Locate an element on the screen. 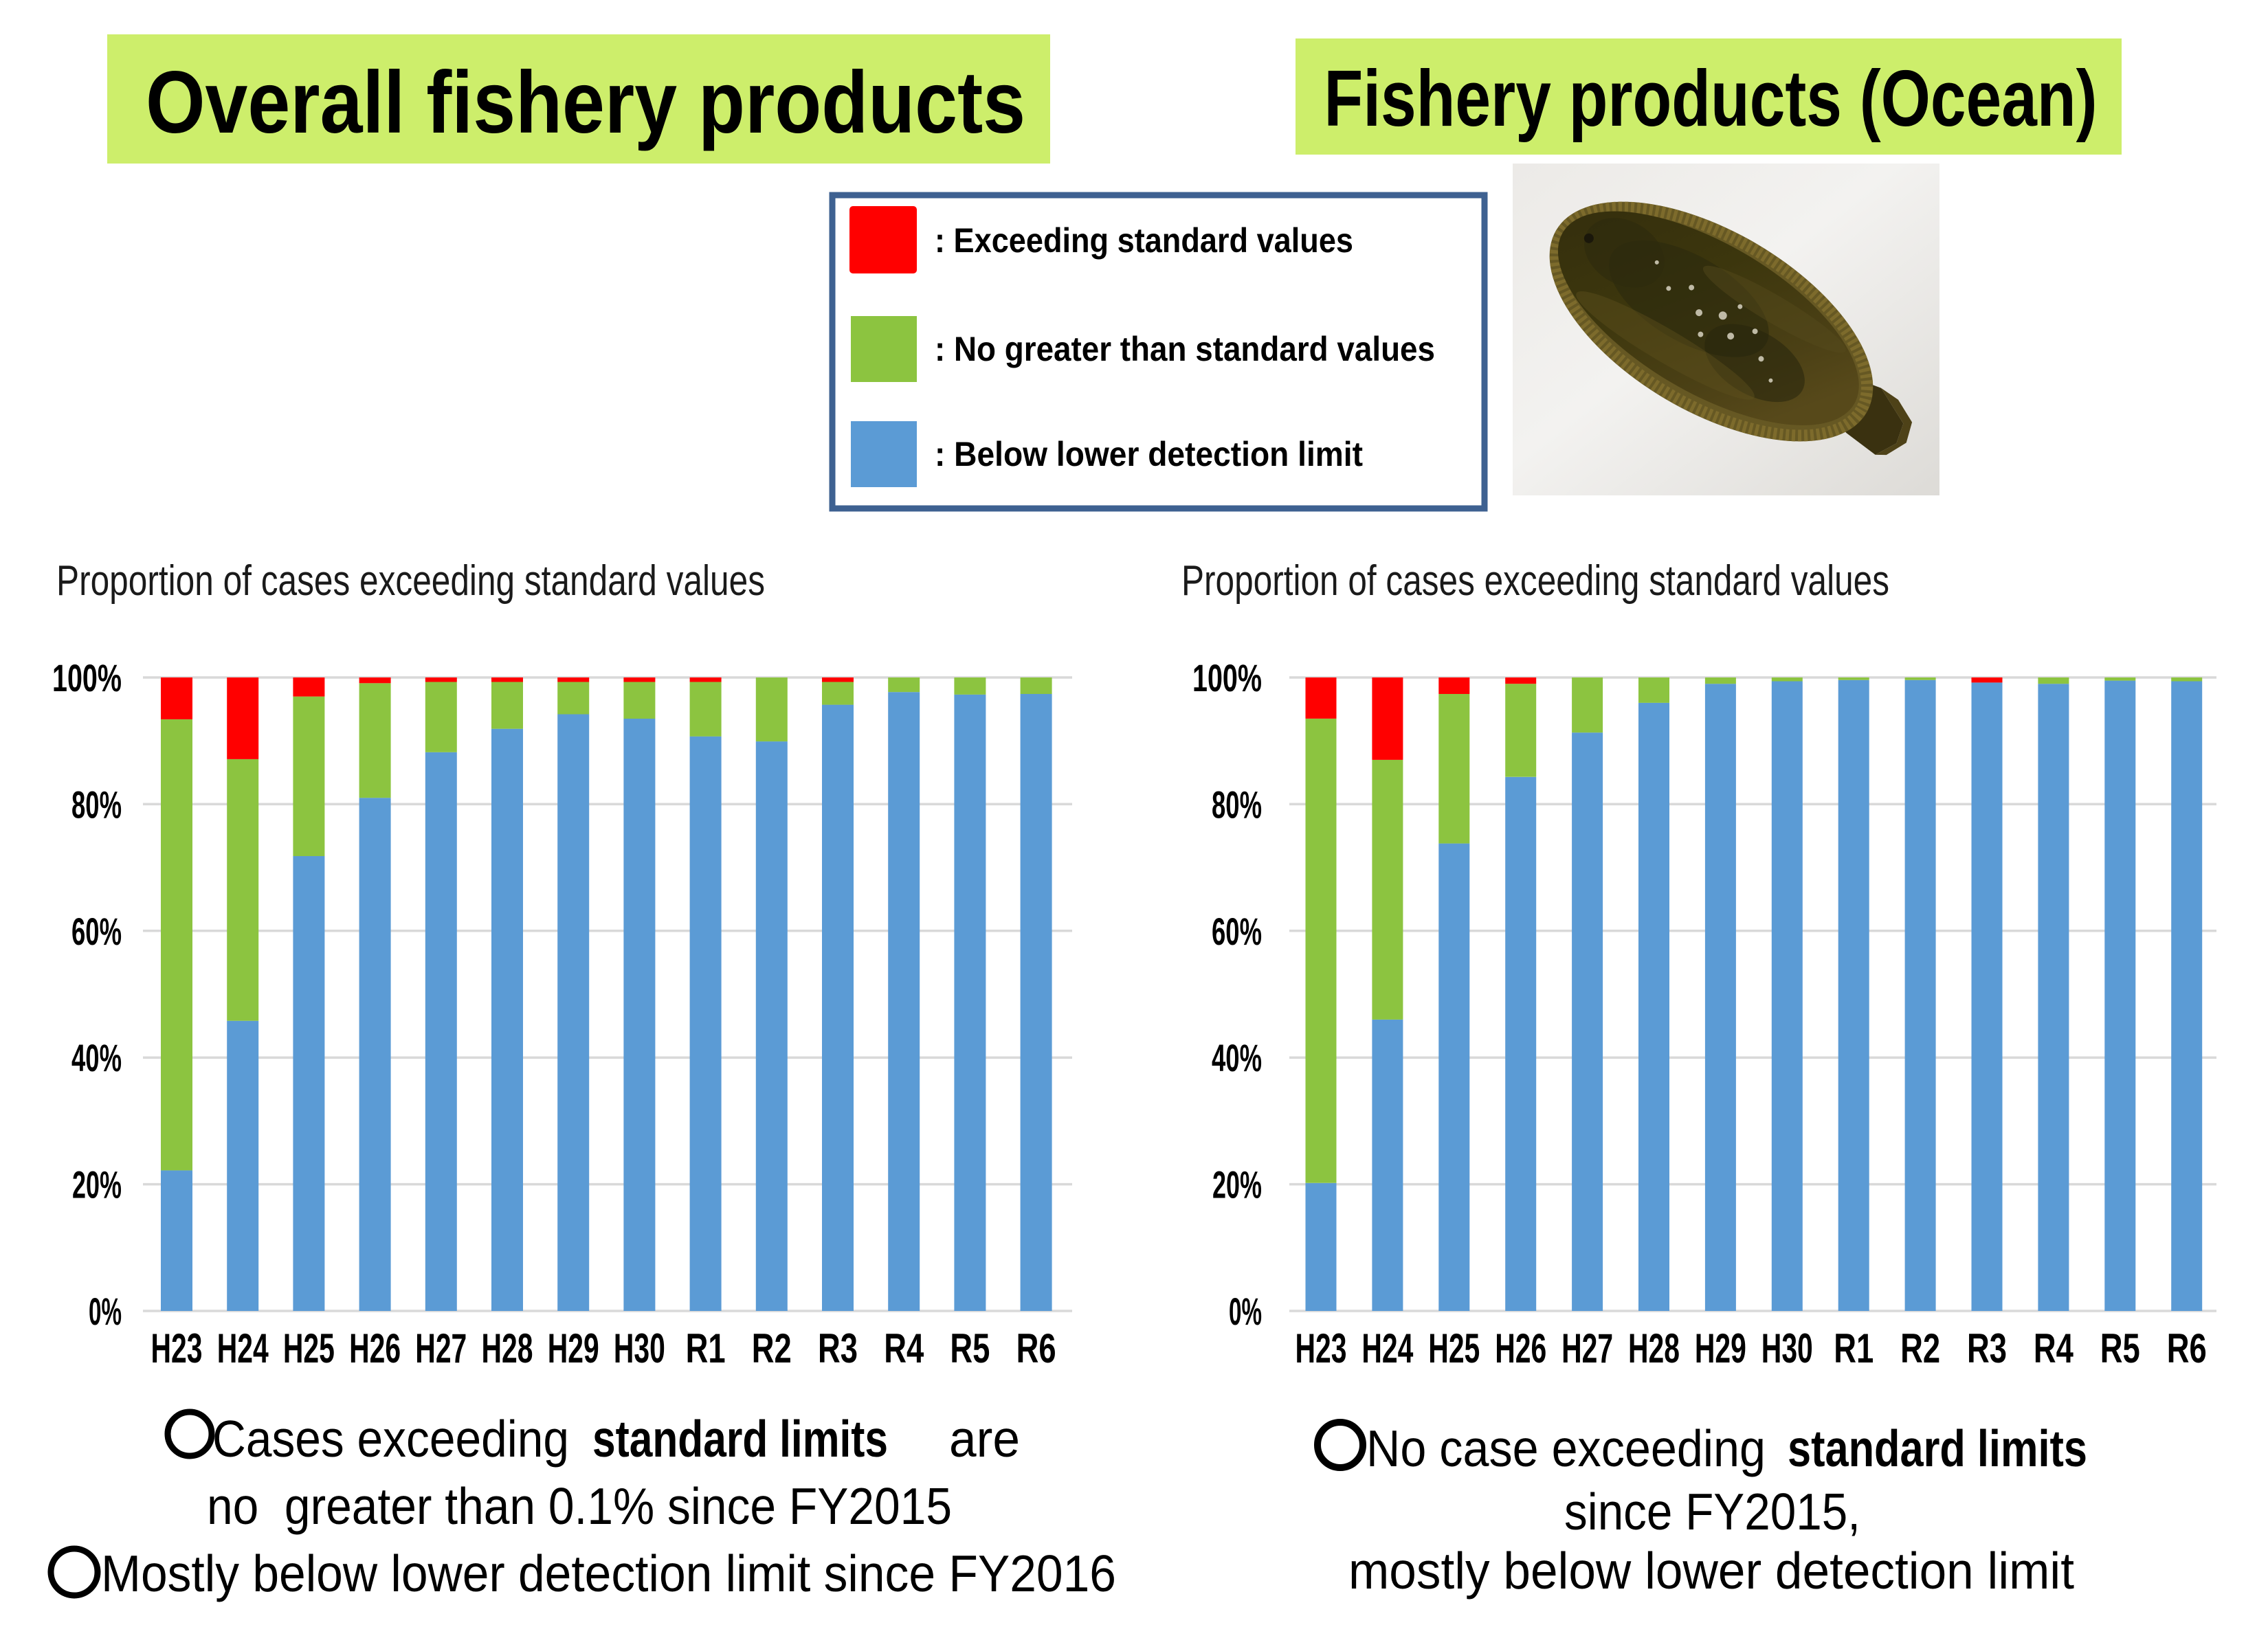 Image resolution: width=2268 pixels, height=1649 pixels. svg-text: Overall fishery products is located at coordinates (585, 103).